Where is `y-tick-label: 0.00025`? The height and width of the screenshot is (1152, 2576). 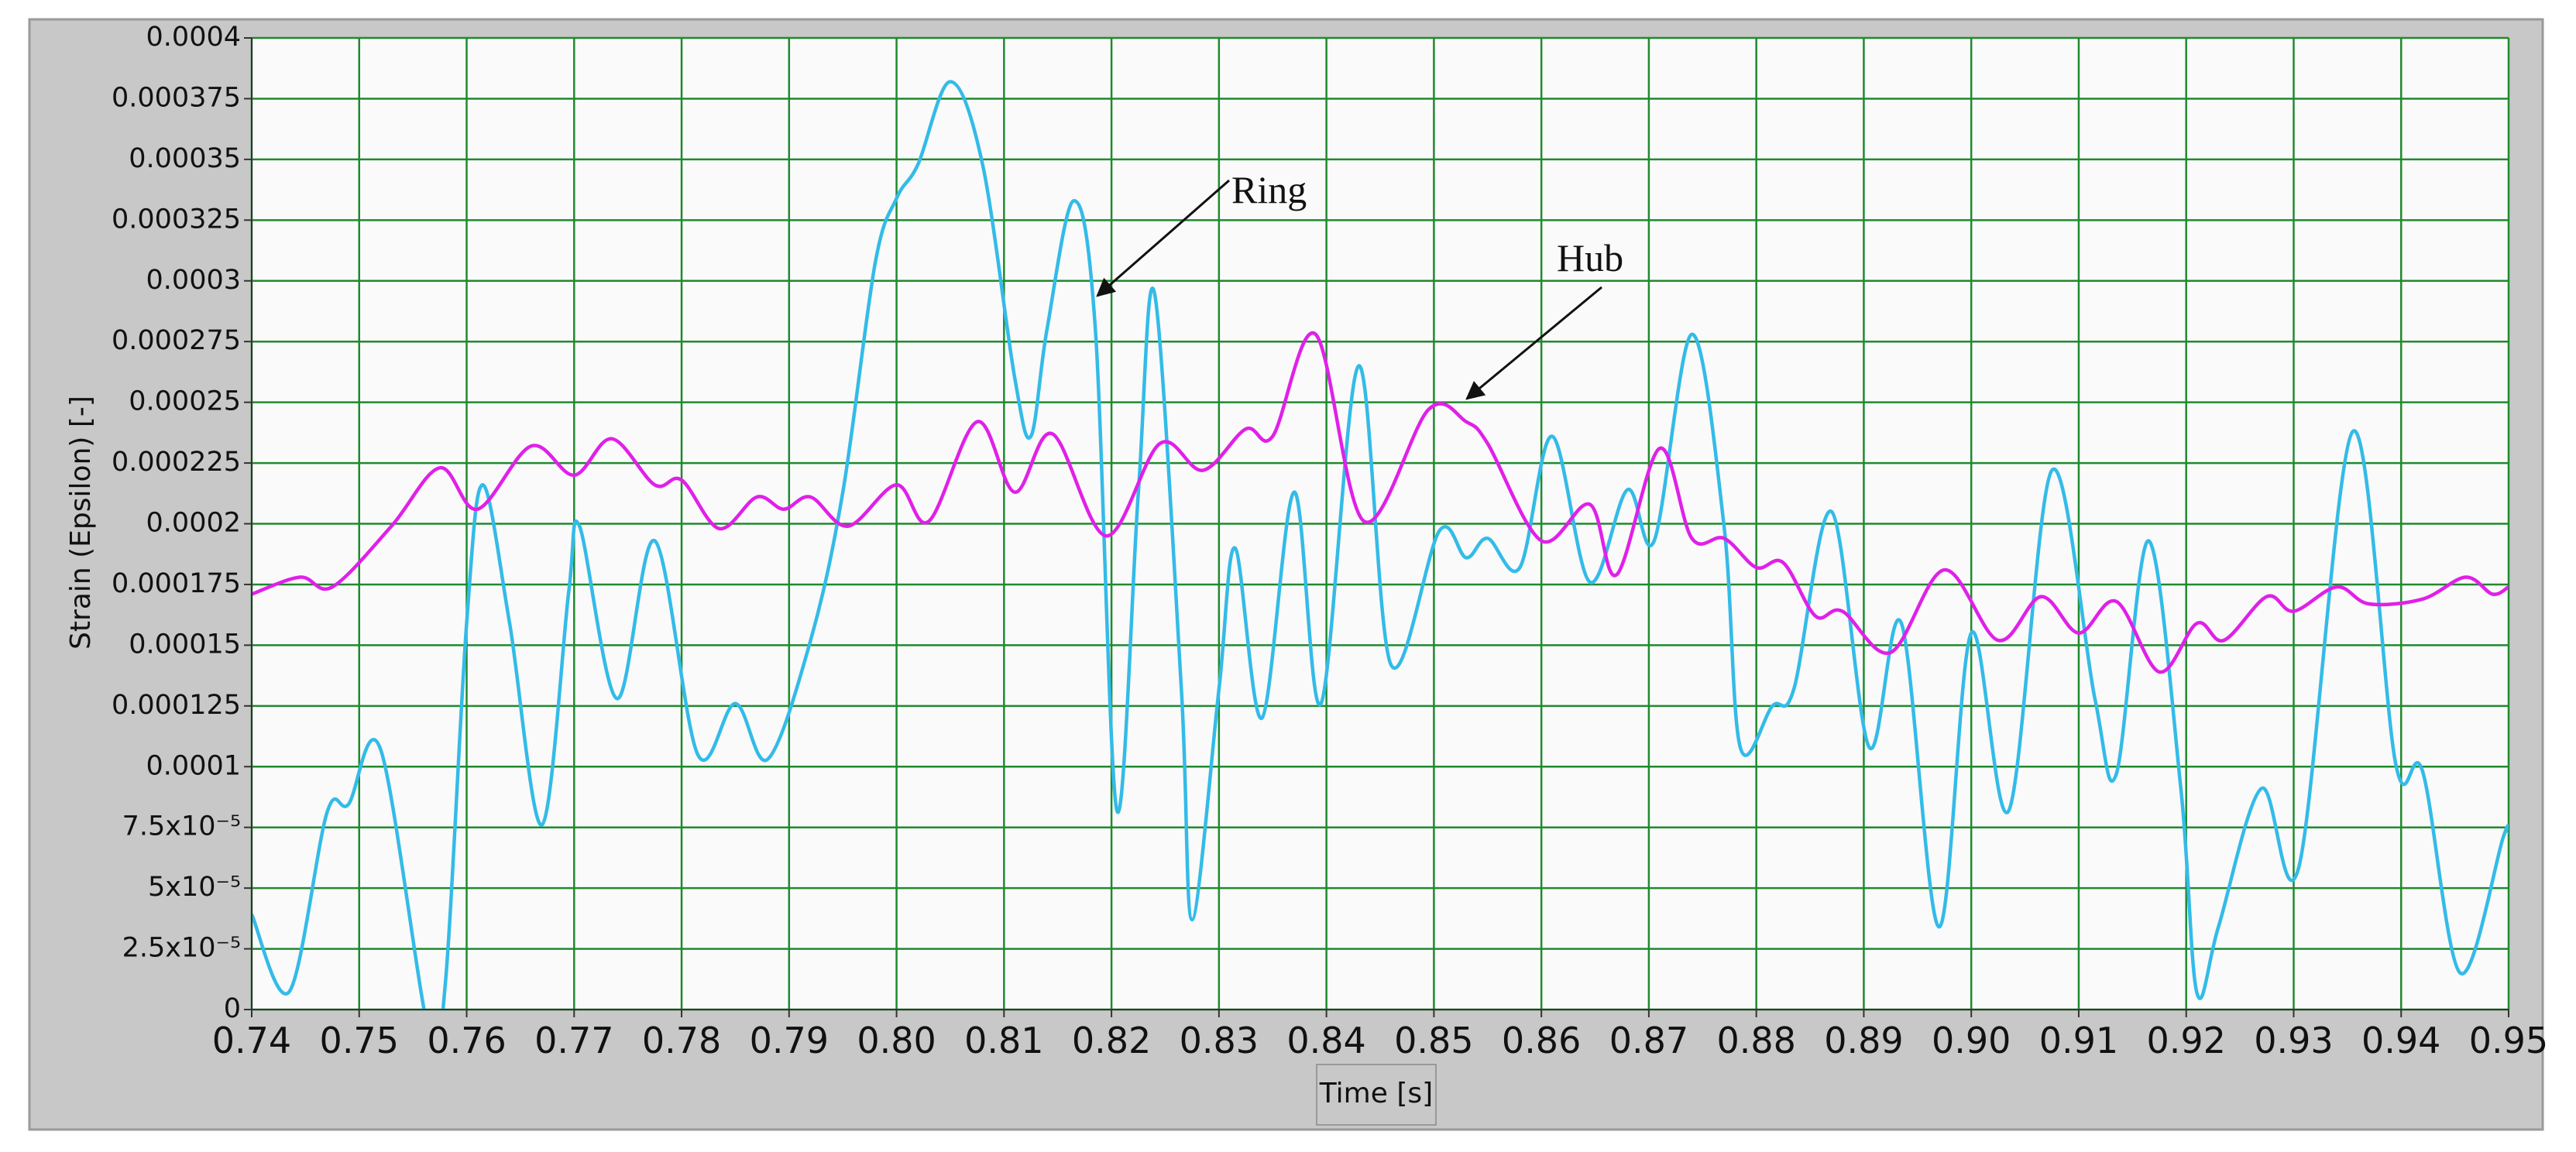
y-tick-label: 0.00025 is located at coordinates (185, 402).